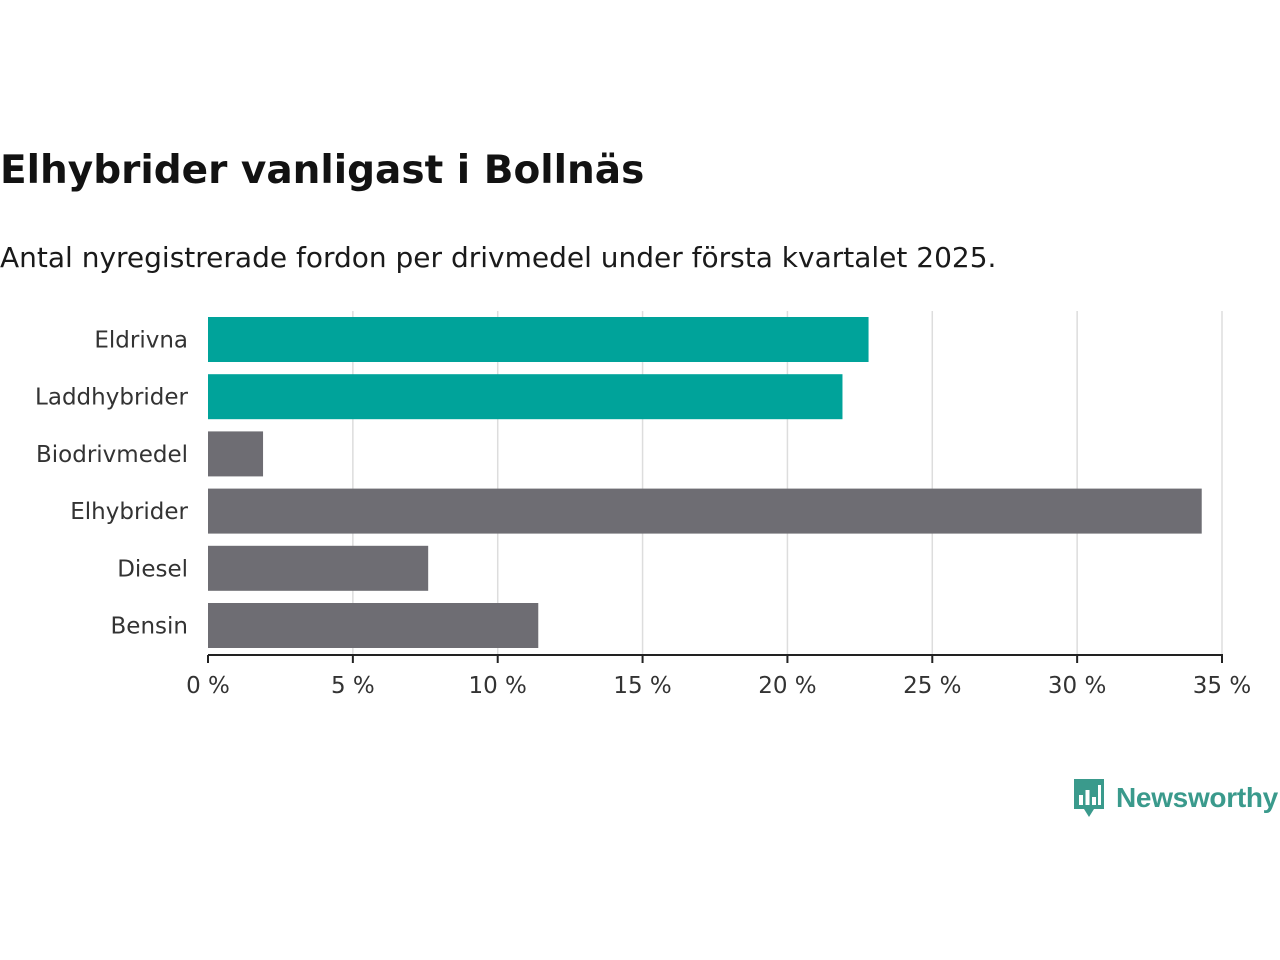 The width and height of the screenshot is (1280, 960). Describe the element at coordinates (318, 568) in the screenshot. I see `bar-diesel` at that location.